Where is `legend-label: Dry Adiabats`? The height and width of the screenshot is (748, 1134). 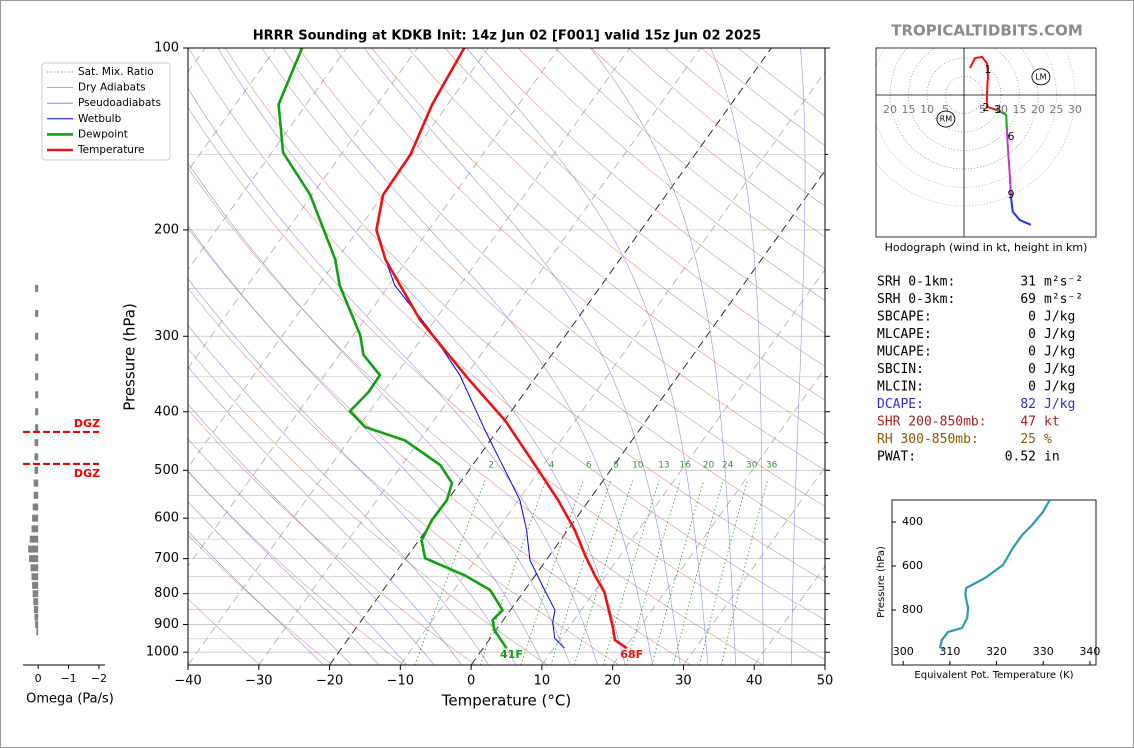 legend-label: Dry Adiabats is located at coordinates (112, 88).